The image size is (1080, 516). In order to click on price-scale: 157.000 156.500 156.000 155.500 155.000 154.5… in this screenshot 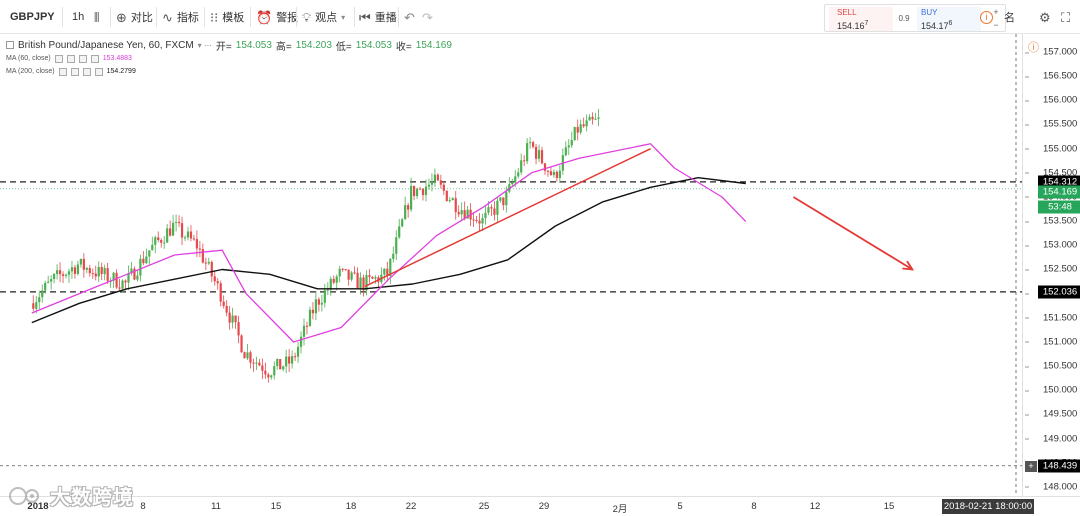, I will do `click(1051, 265)`.